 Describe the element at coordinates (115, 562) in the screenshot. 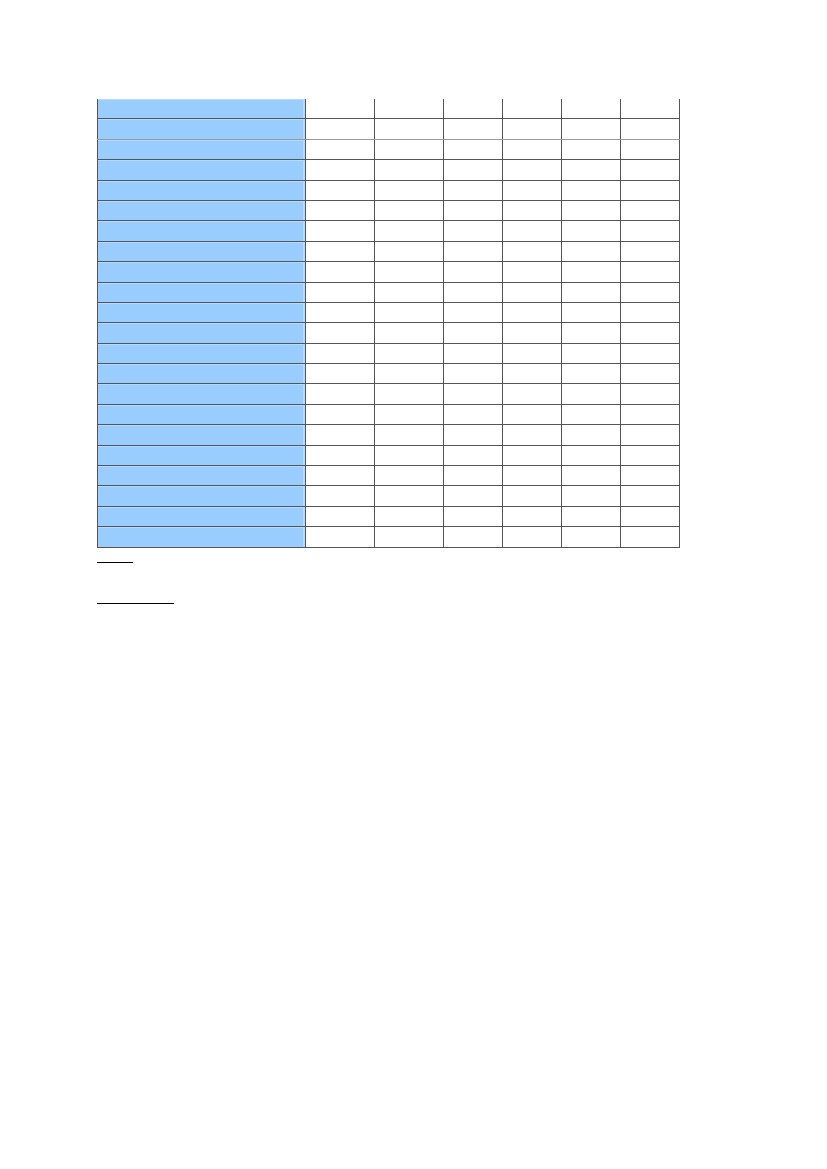

I see `note-underline` at that location.